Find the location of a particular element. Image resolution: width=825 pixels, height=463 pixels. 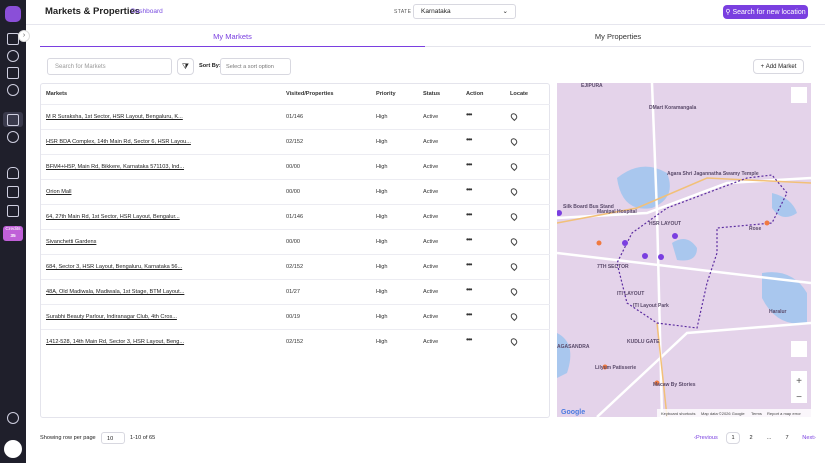

map-brand: Google is located at coordinates (573, 412).